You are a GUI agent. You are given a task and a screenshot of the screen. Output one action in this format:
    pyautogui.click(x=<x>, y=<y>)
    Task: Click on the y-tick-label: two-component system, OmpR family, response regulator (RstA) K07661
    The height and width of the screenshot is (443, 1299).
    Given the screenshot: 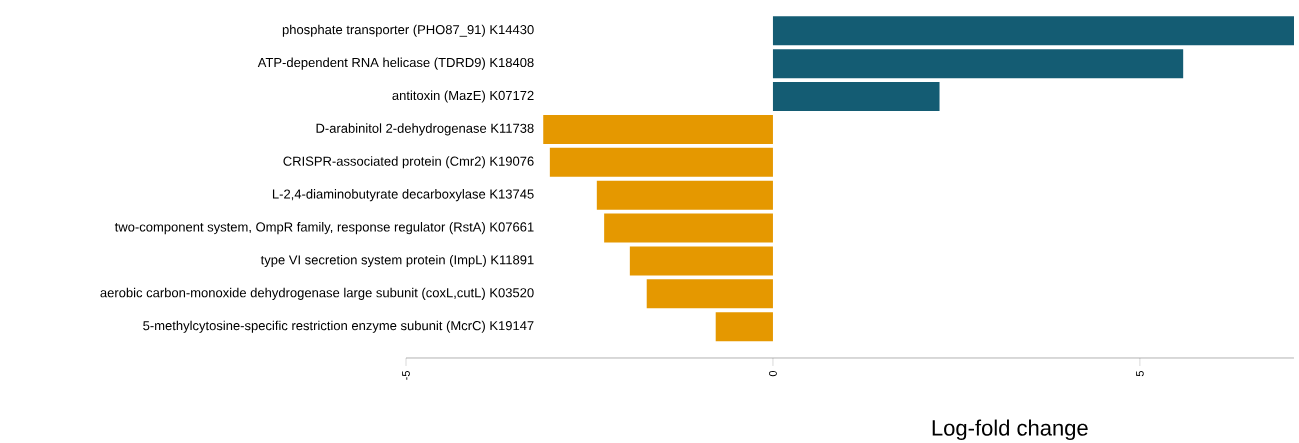 What is the action you would take?
    pyautogui.click(x=324, y=228)
    